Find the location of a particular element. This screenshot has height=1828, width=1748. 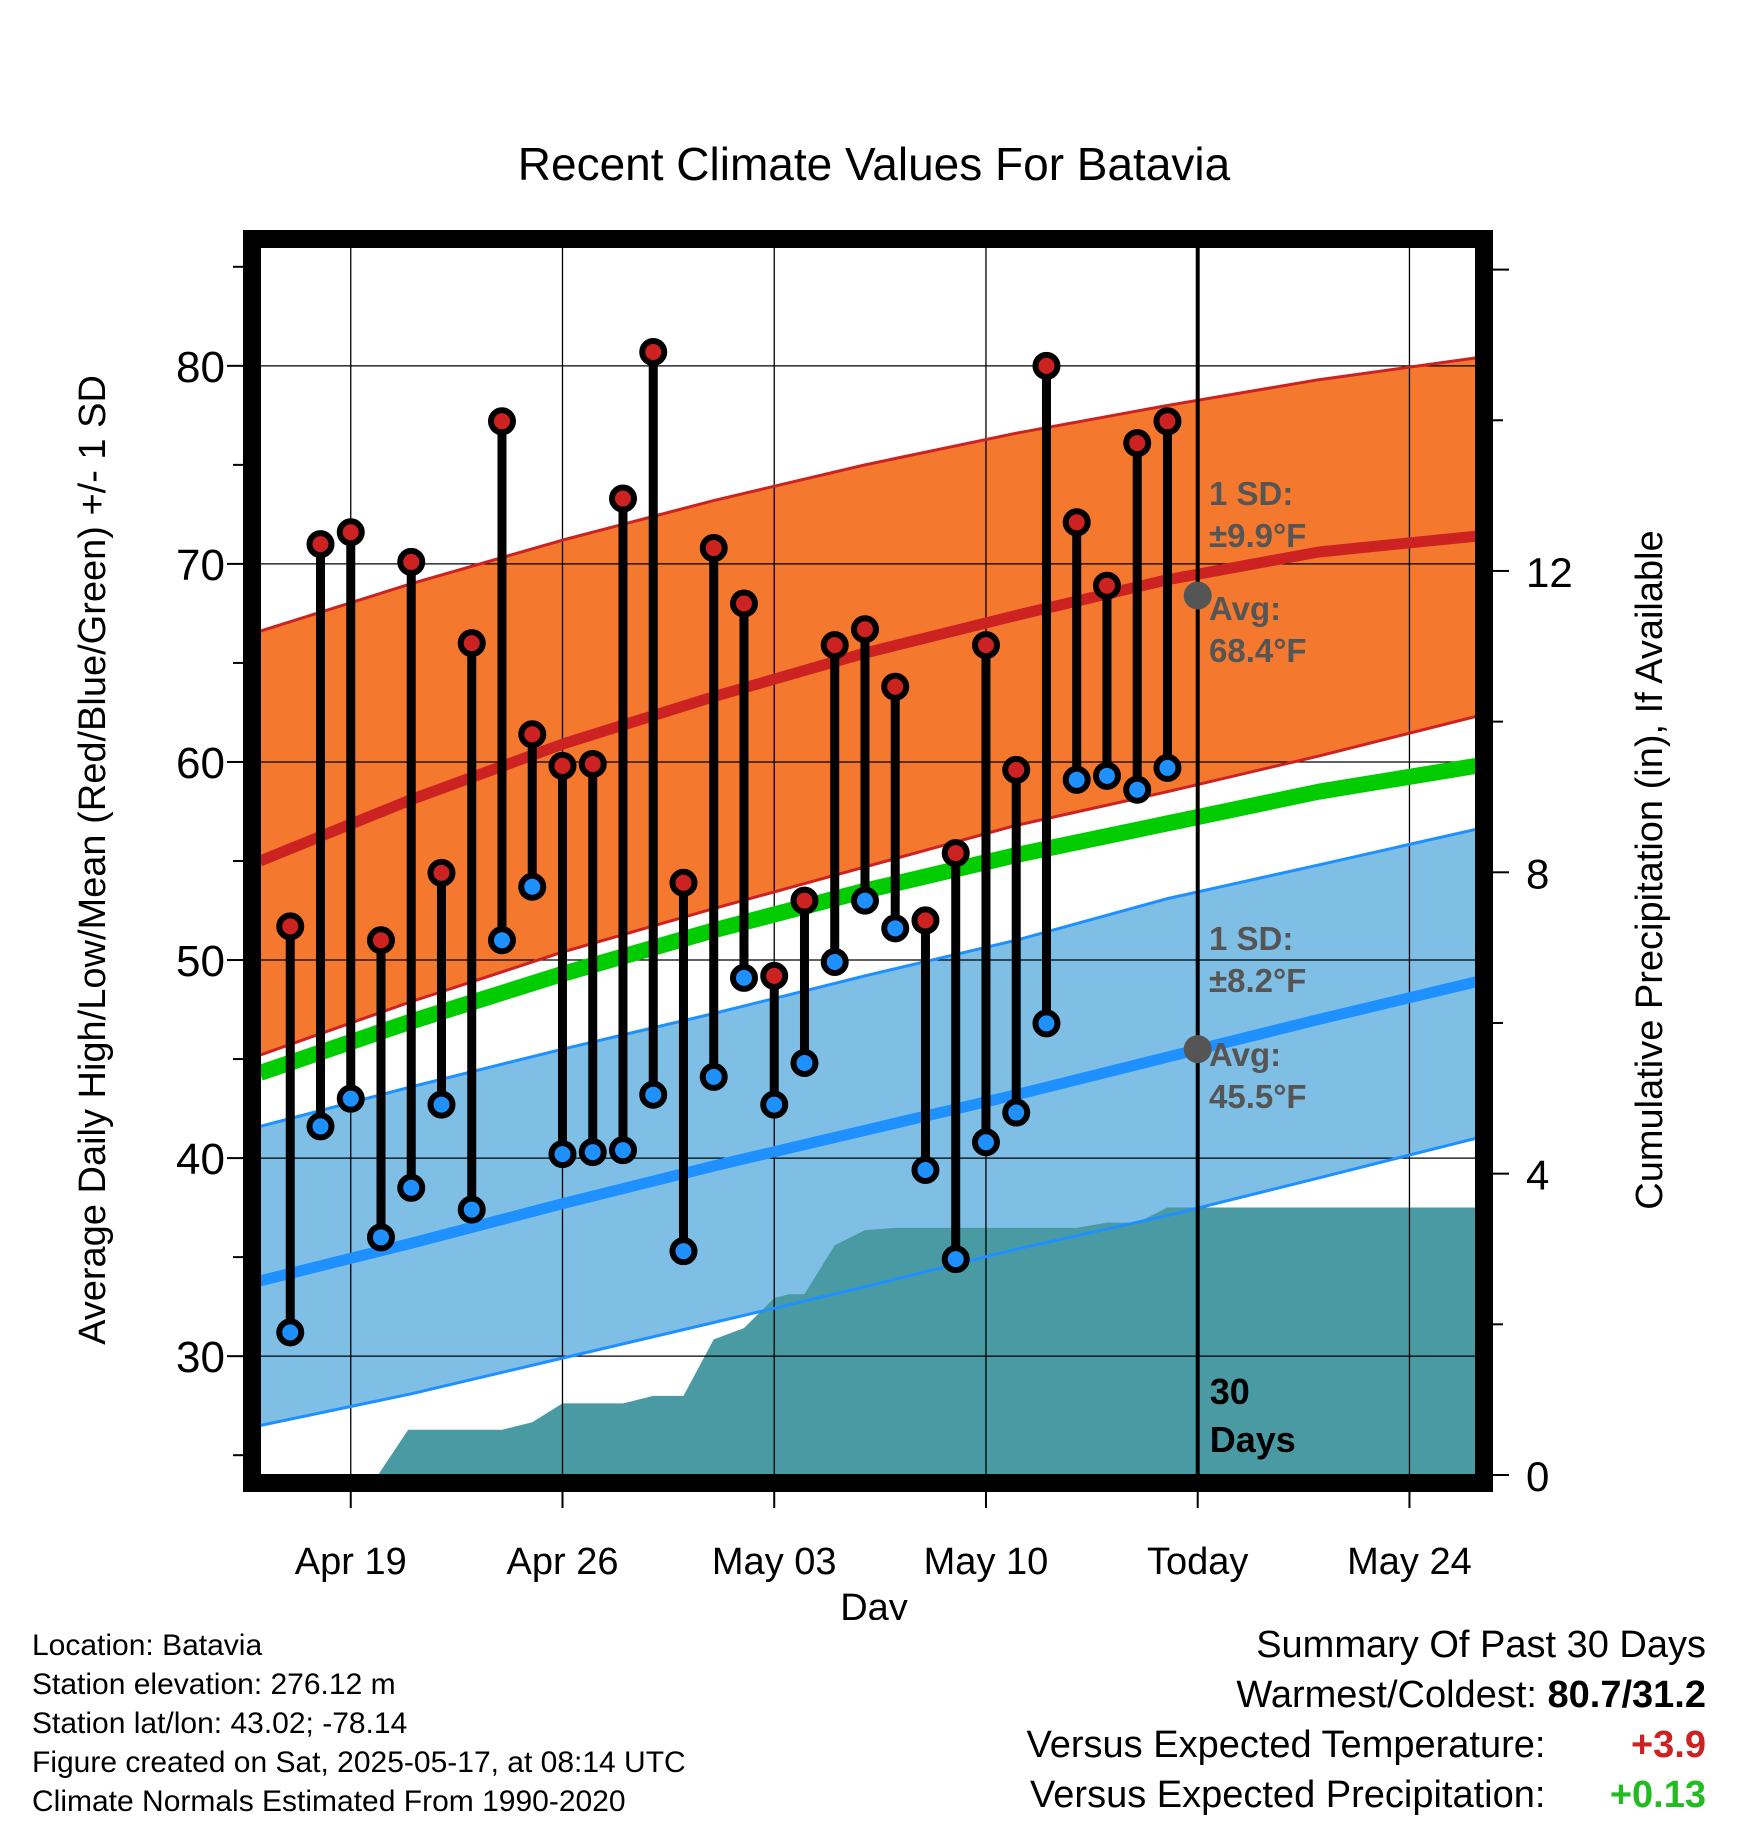

precip-area is located at coordinates (868, 1341).